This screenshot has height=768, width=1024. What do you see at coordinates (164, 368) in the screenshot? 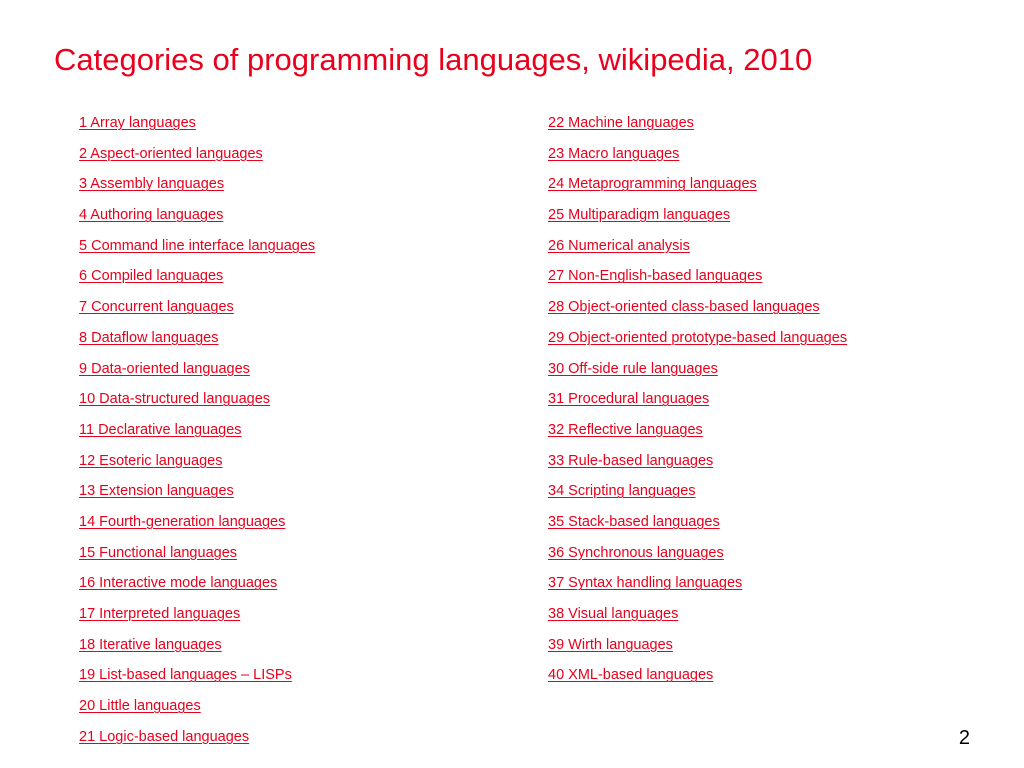
I see `category-link: 9 Data-oriented languages` at bounding box center [164, 368].